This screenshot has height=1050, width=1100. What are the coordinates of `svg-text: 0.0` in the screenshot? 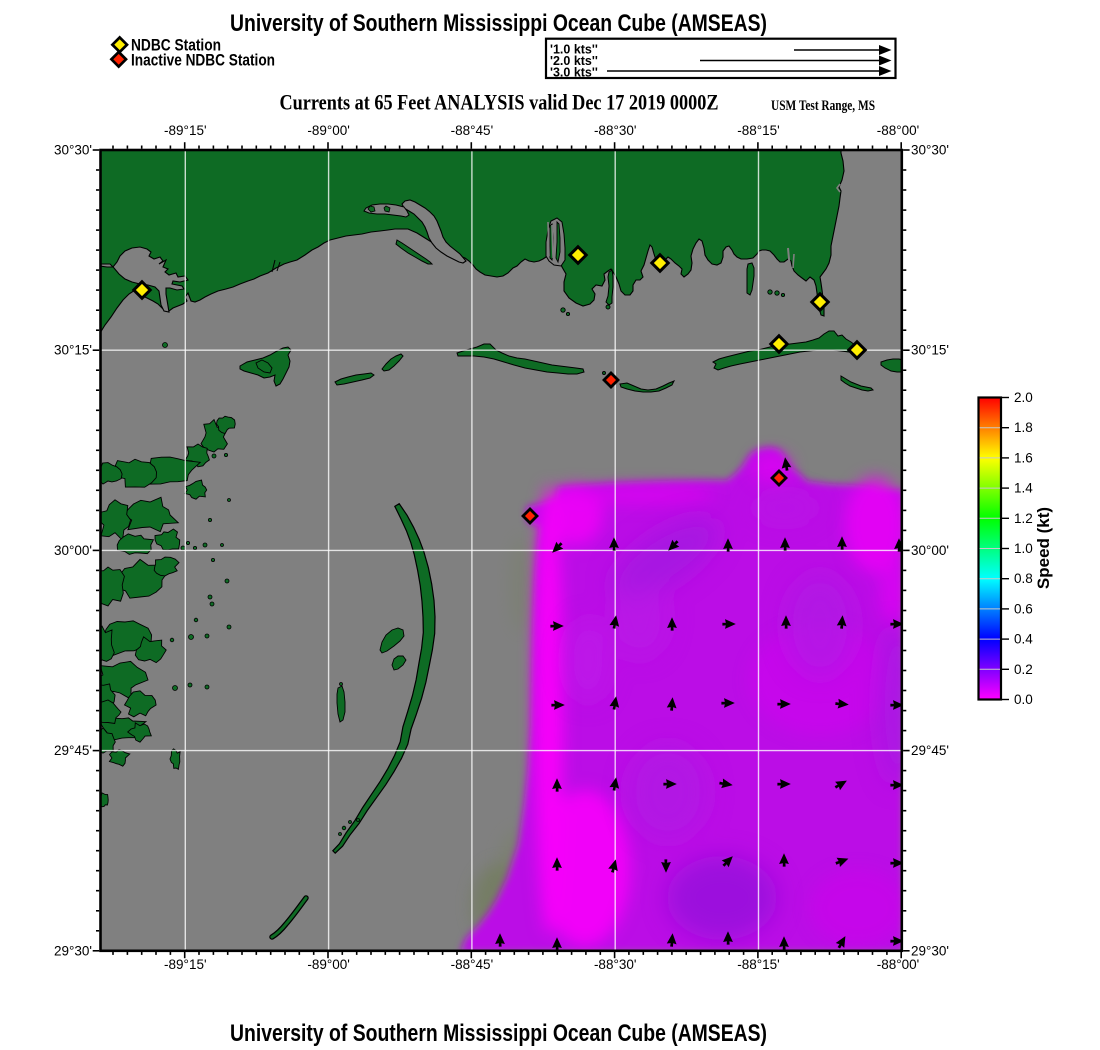 It's located at (1023, 699).